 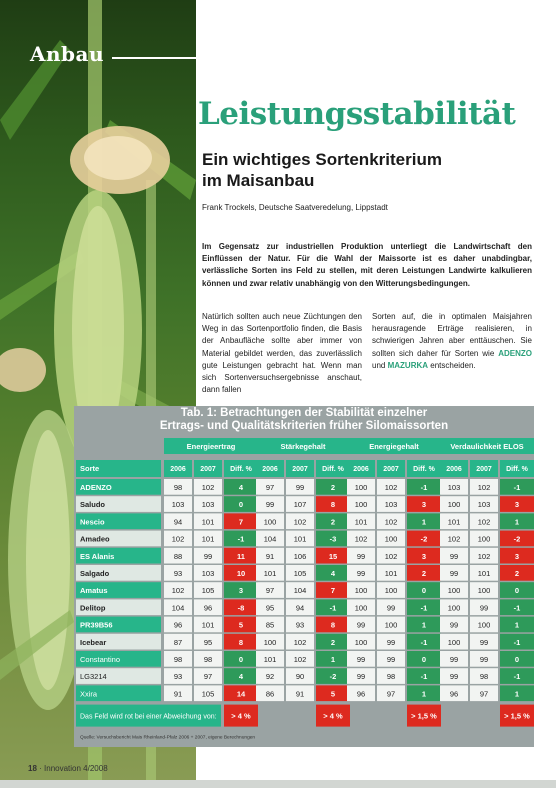 What do you see at coordinates (357, 114) in the screenshot?
I see `article-title: Leistungsstabilität` at bounding box center [357, 114].